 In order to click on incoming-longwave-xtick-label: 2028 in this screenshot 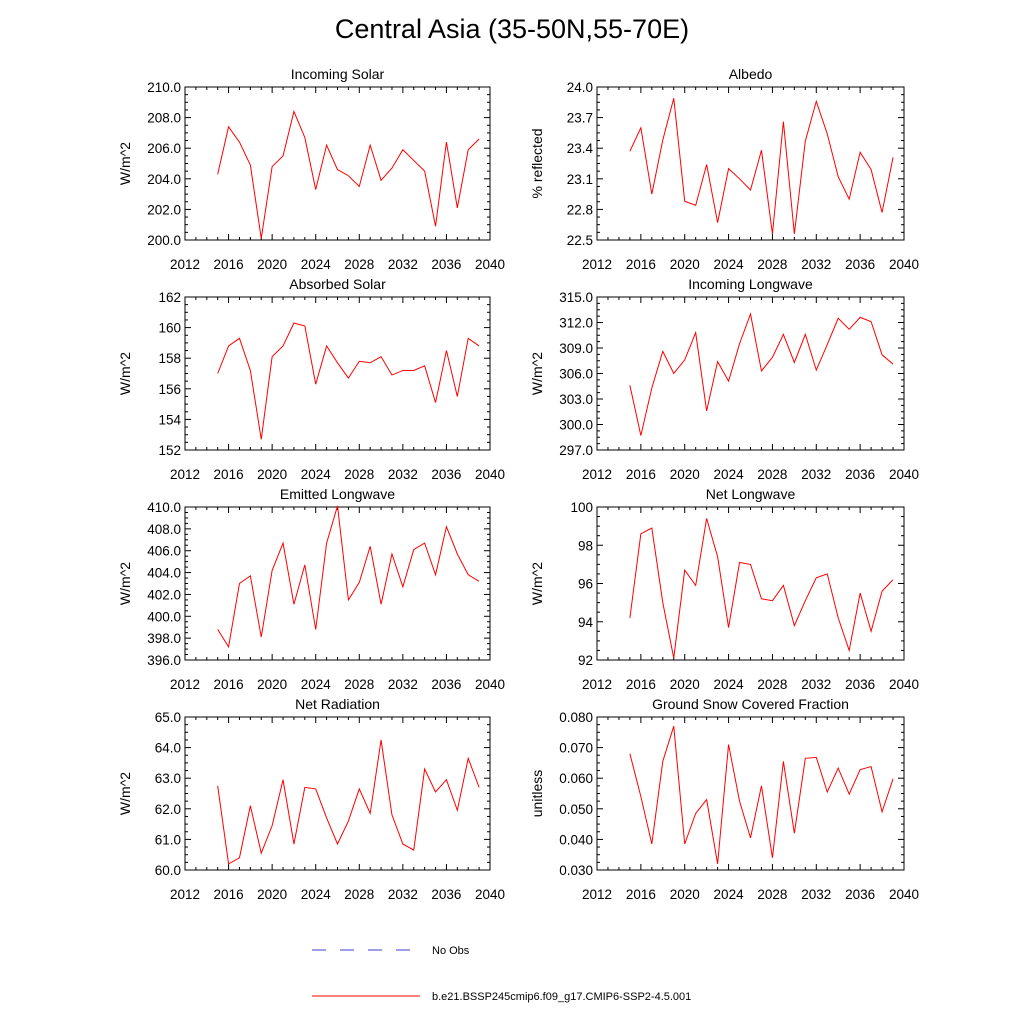, I will do `click(772, 474)`.